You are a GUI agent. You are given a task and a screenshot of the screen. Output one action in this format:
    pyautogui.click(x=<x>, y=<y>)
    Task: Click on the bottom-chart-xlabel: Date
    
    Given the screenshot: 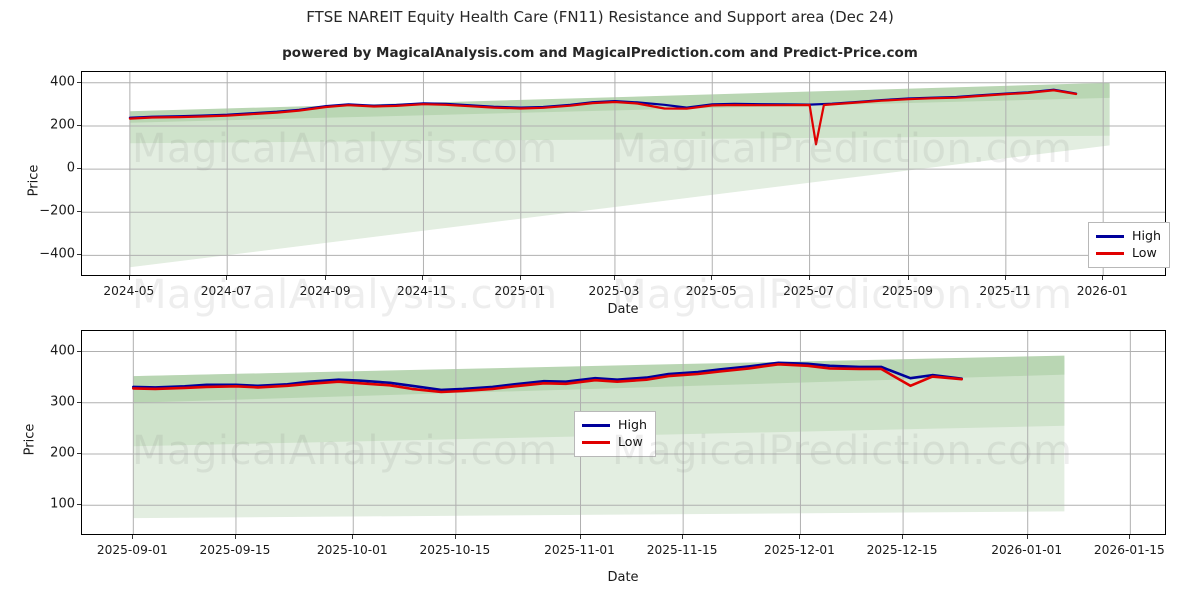 What is the action you would take?
    pyautogui.click(x=623, y=577)
    